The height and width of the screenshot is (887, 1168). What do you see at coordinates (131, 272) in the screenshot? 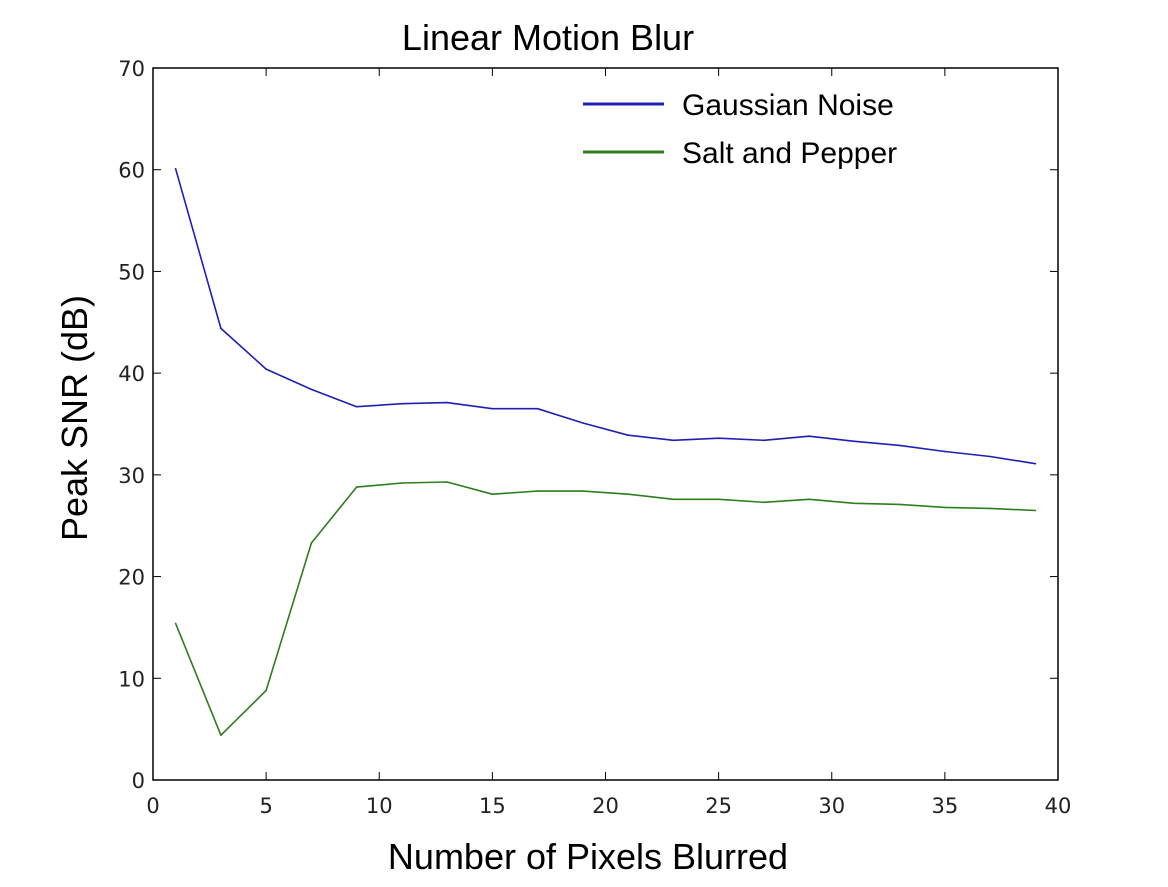
I see `y-tick-label: 50` at bounding box center [131, 272].